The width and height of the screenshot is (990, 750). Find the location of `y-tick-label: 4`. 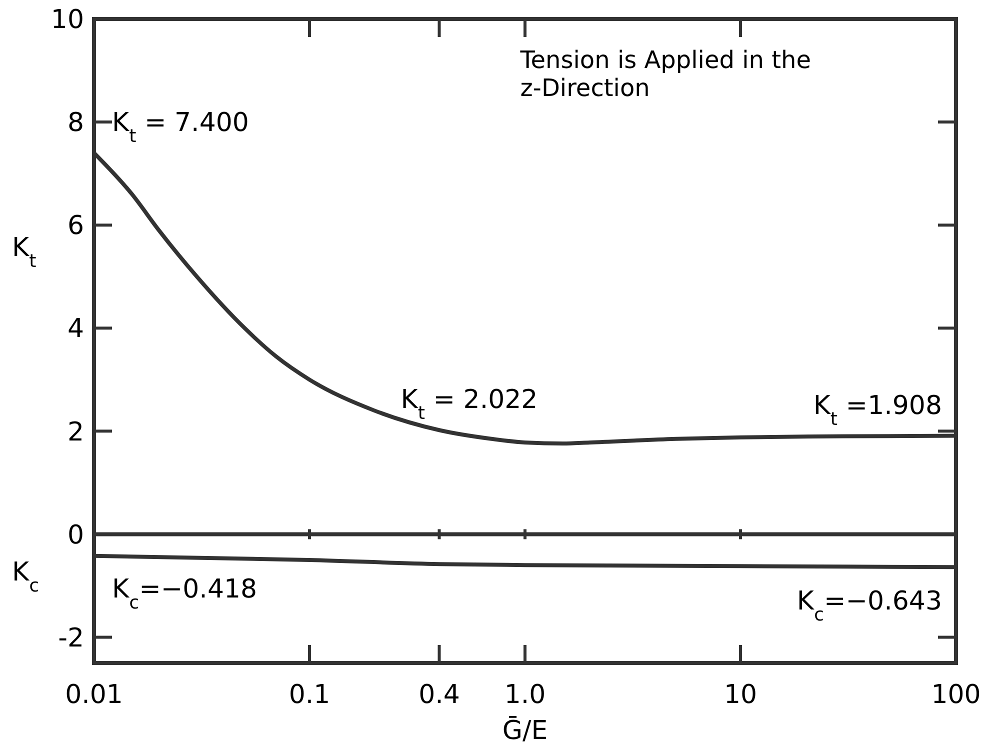

y-tick-label: 4 is located at coordinates (75, 329).